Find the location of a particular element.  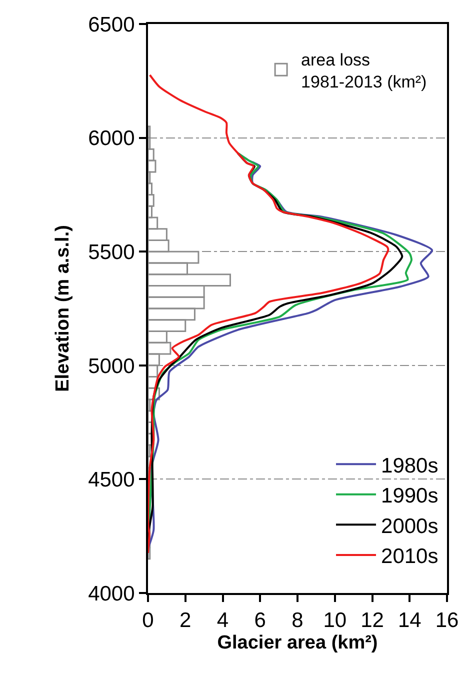

y-tick-label: 5000 is located at coordinates (111, 366).